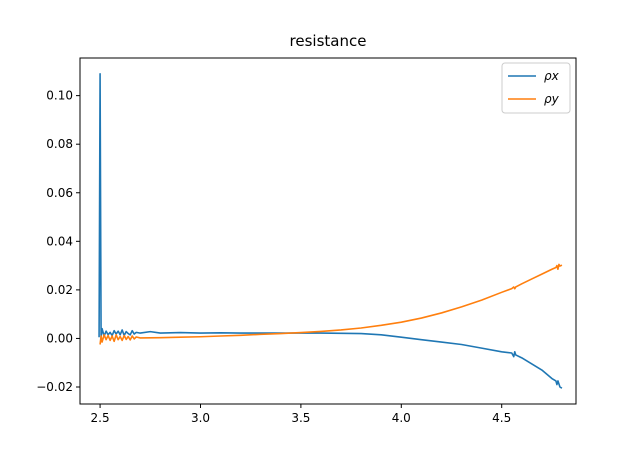 The width and height of the screenshot is (640, 455). Describe the element at coordinates (59, 290) in the screenshot. I see `y-tick-label: 0.02` at that location.